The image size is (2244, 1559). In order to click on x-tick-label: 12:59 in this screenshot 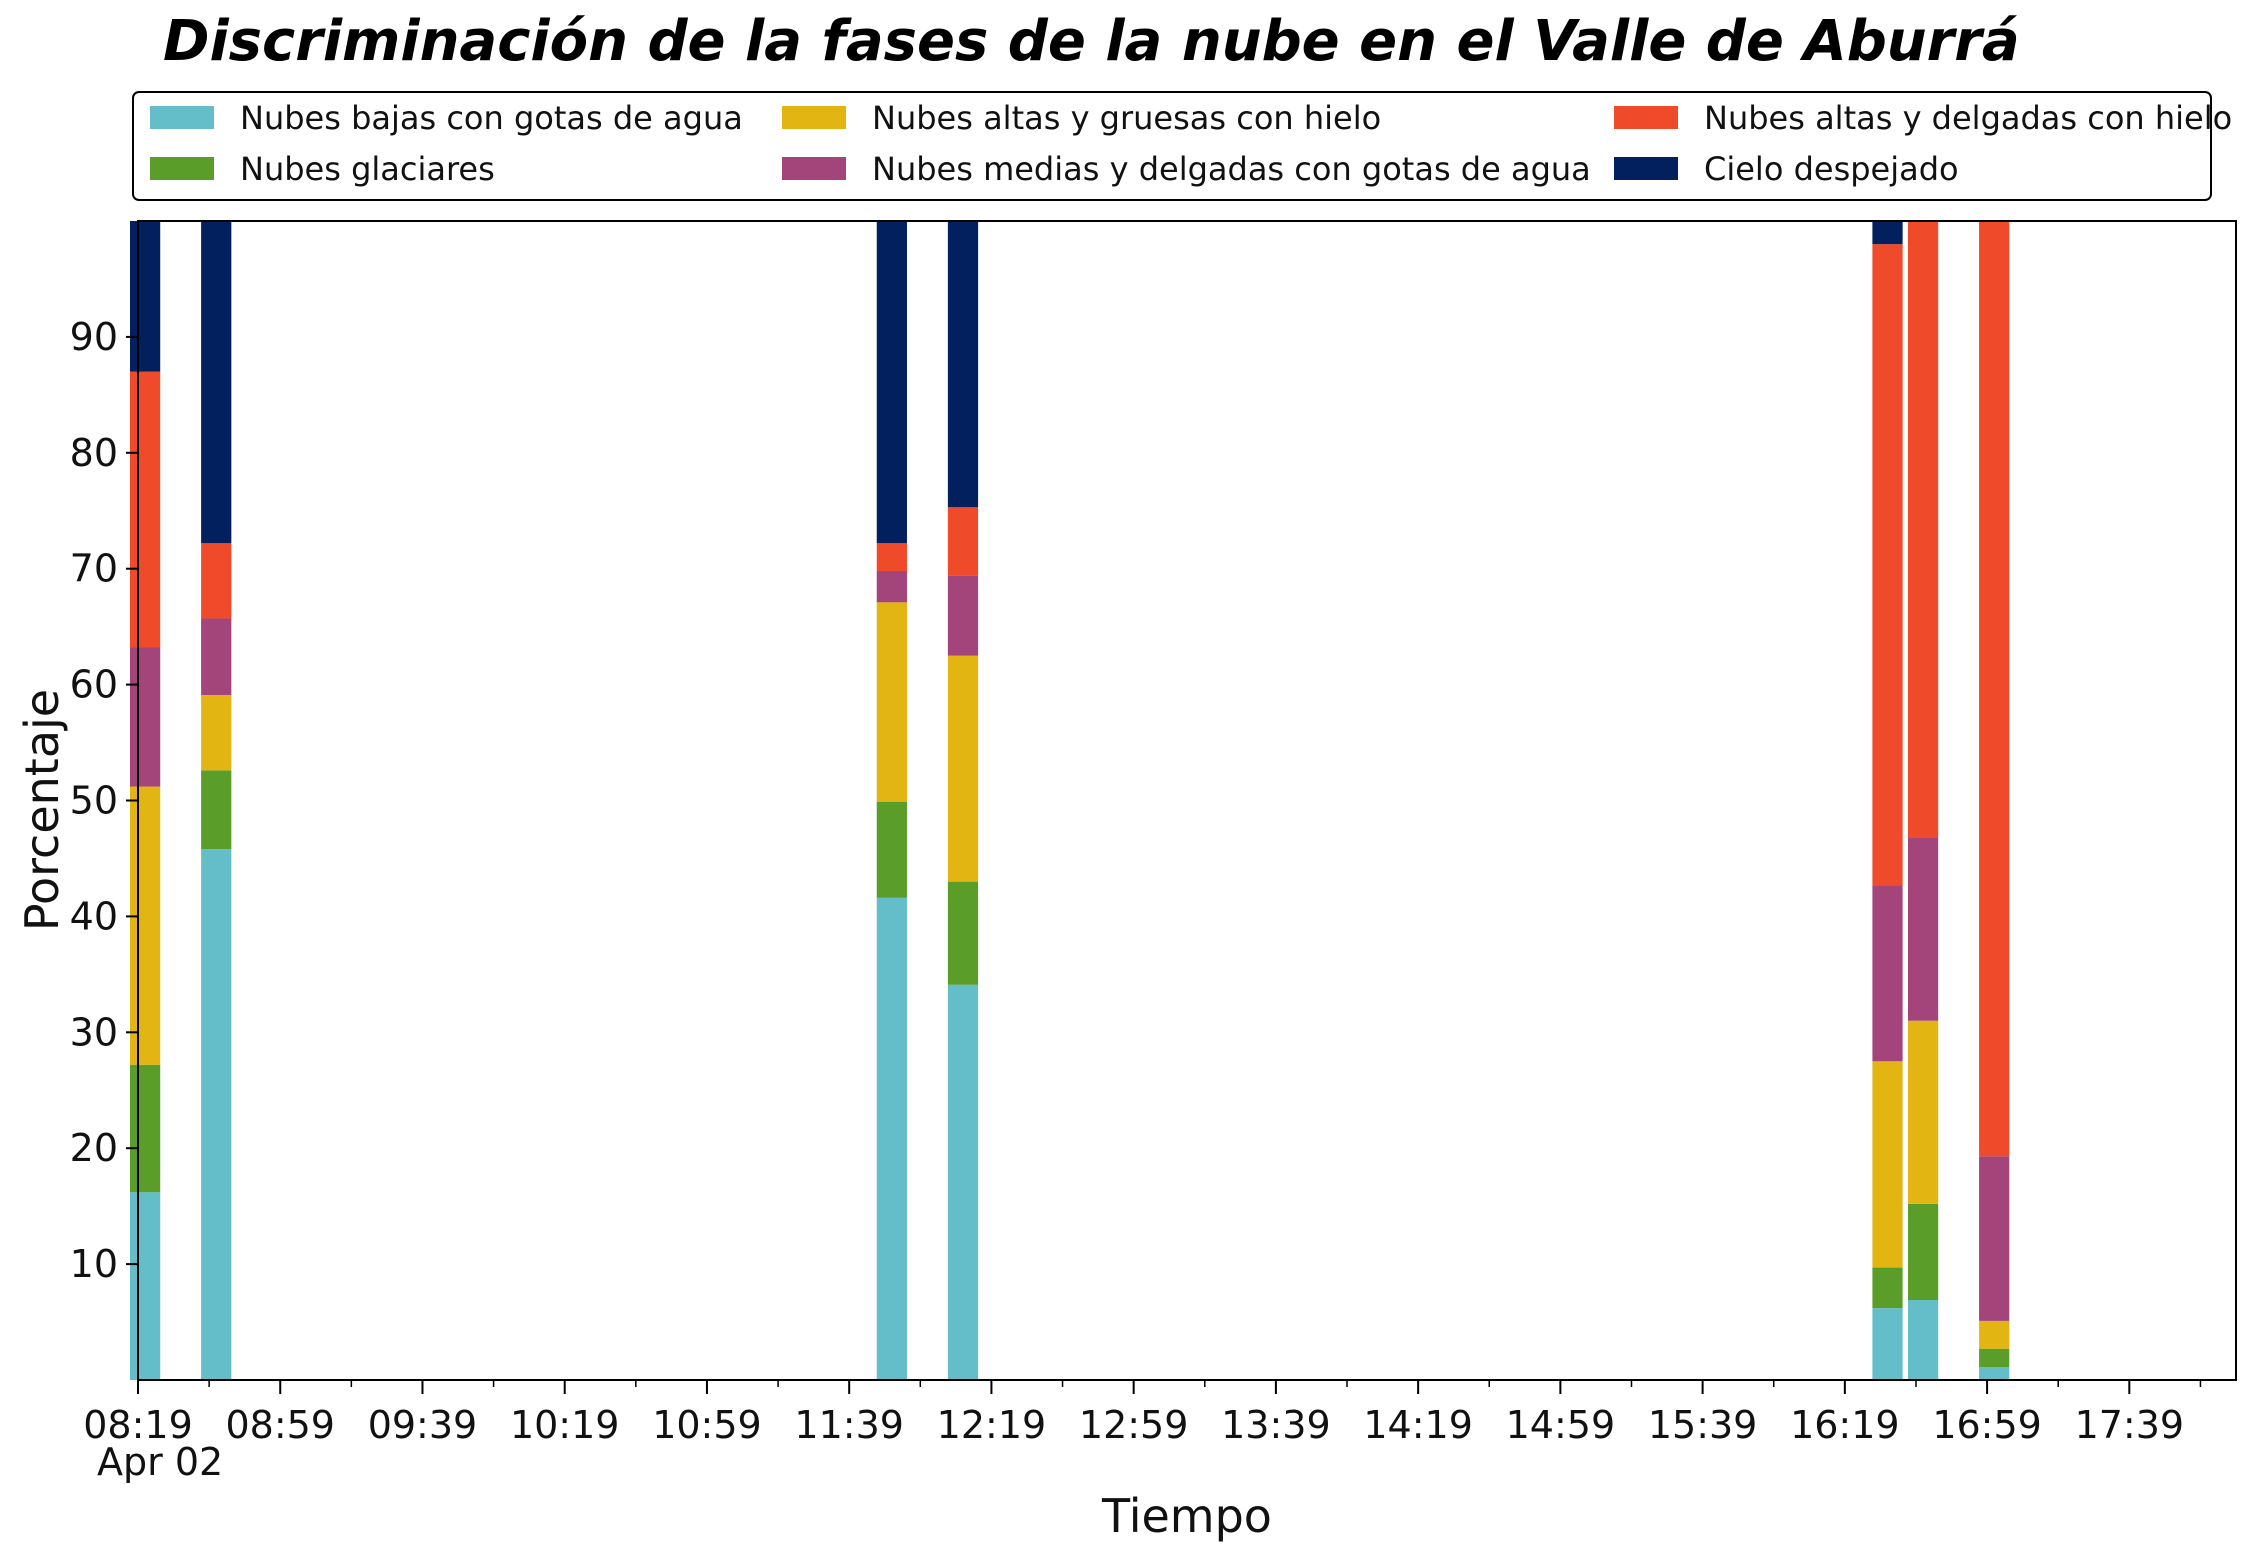, I will do `click(1134, 1425)`.